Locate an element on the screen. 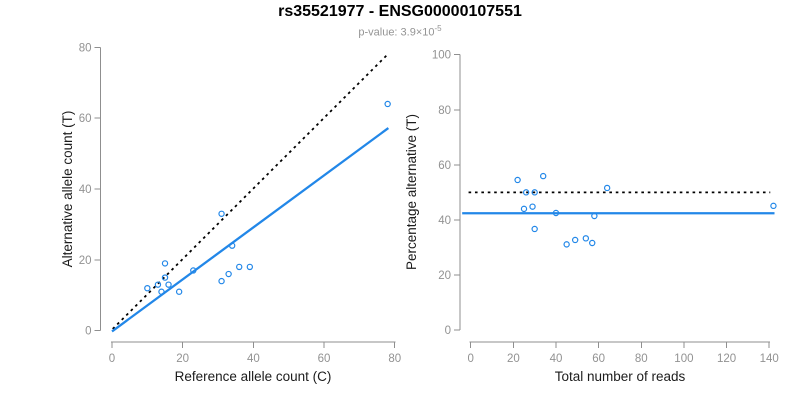  x-tick-label: 120 is located at coordinates (726, 359).